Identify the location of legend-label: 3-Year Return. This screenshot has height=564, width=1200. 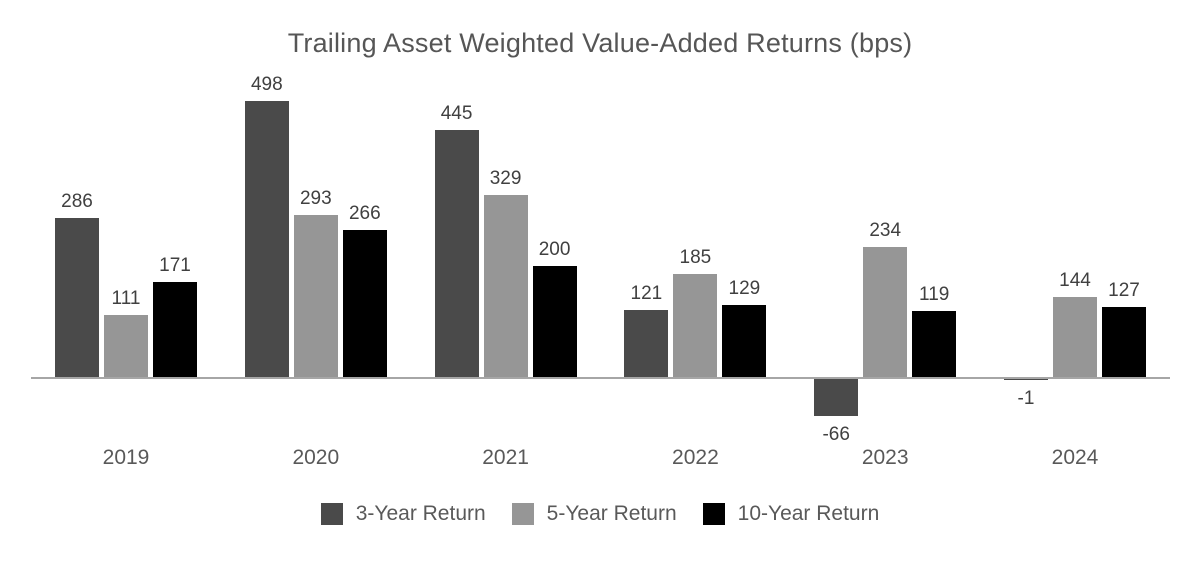
(420, 513).